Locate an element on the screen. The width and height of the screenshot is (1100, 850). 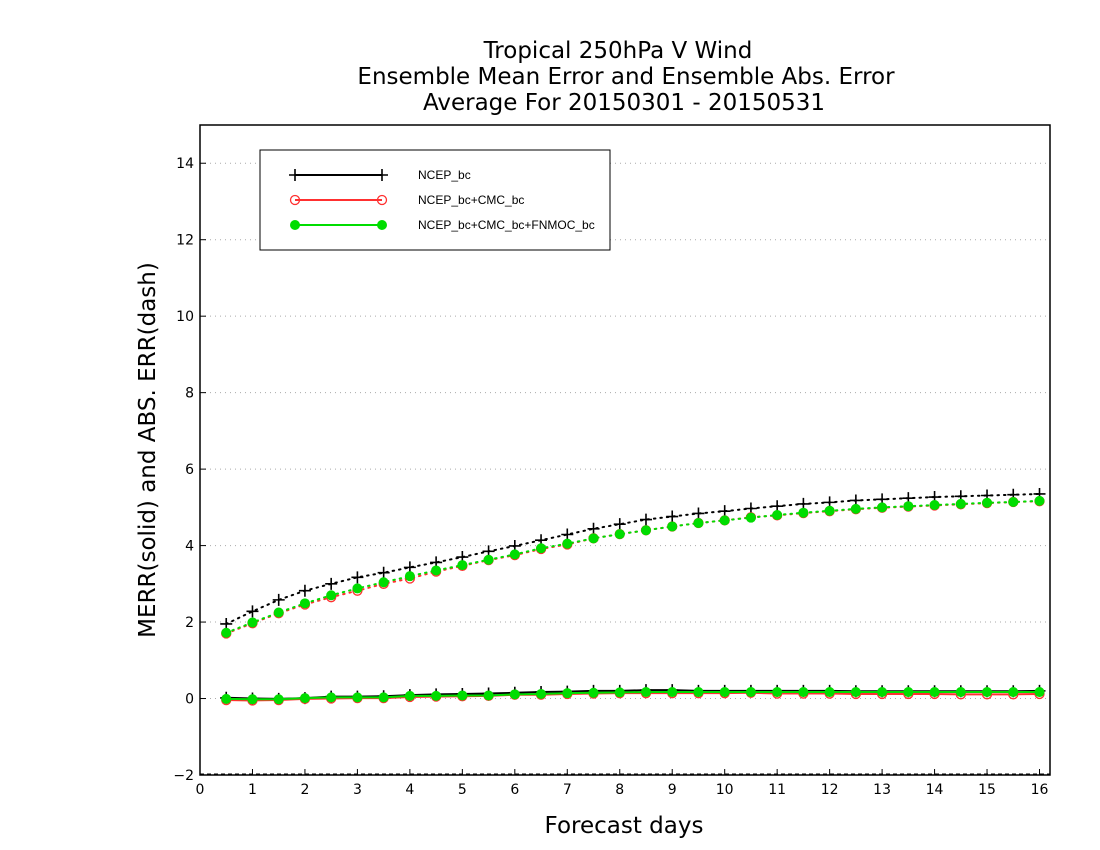
x-tick-label: 14 is located at coordinates (935, 790).